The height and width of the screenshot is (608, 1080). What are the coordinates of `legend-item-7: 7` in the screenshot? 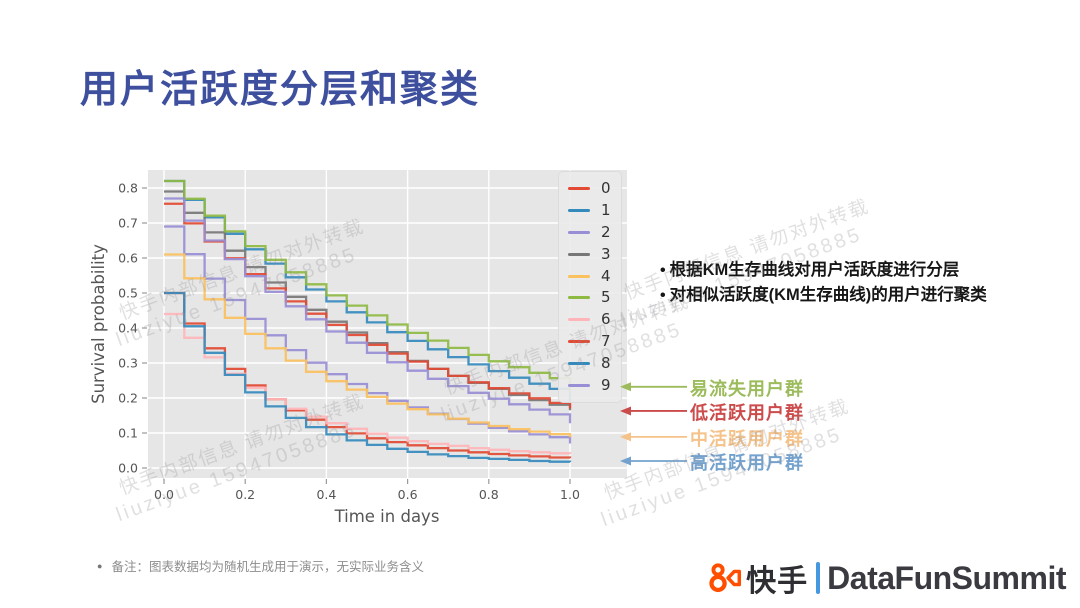 It's located at (589, 342).